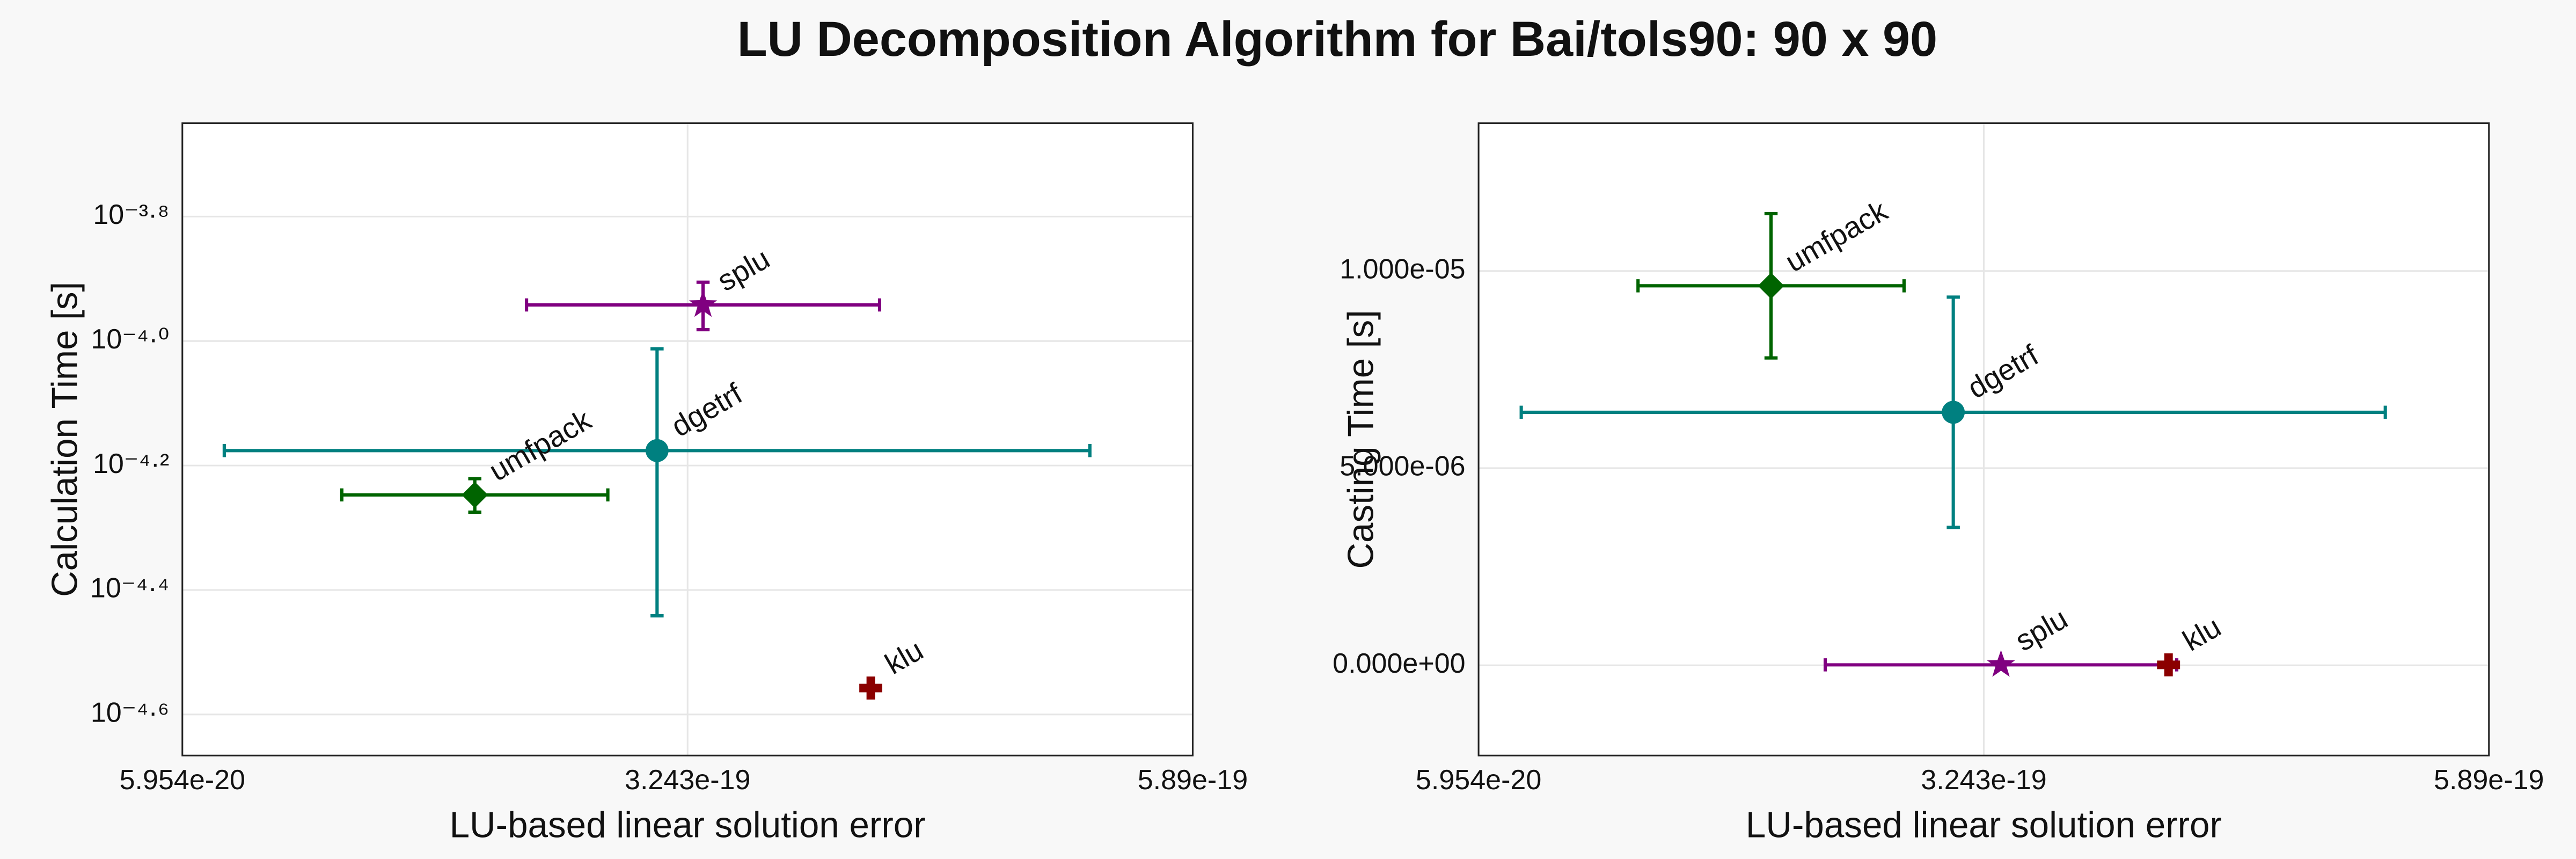 The image size is (2576, 859). Describe the element at coordinates (1399, 663) in the screenshot. I see `y-tick-label: 0.000e+00` at that location.